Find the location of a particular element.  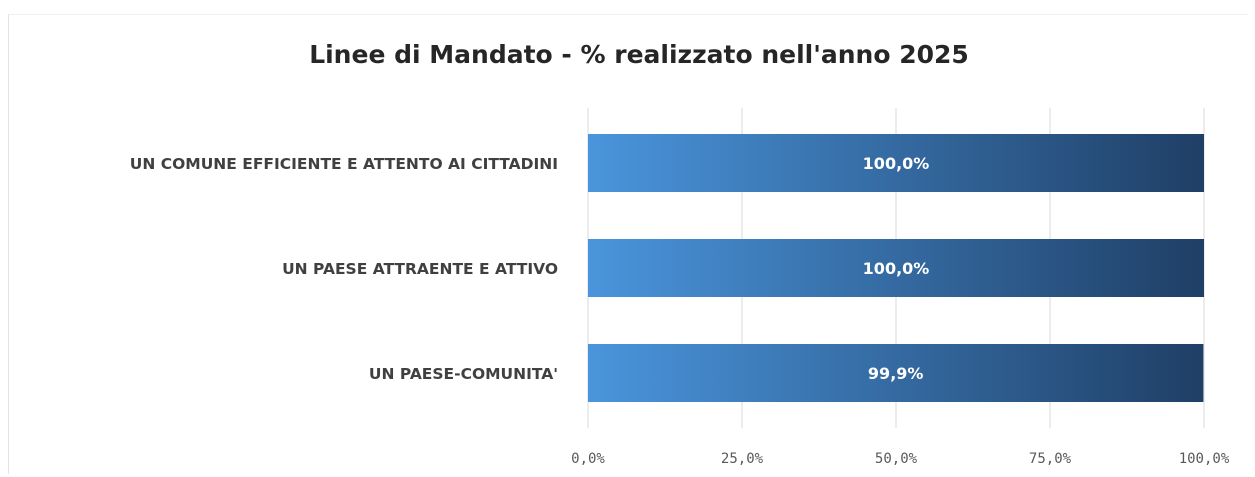

category-label: UN PAESE-COMUNITA' is located at coordinates (463, 374).